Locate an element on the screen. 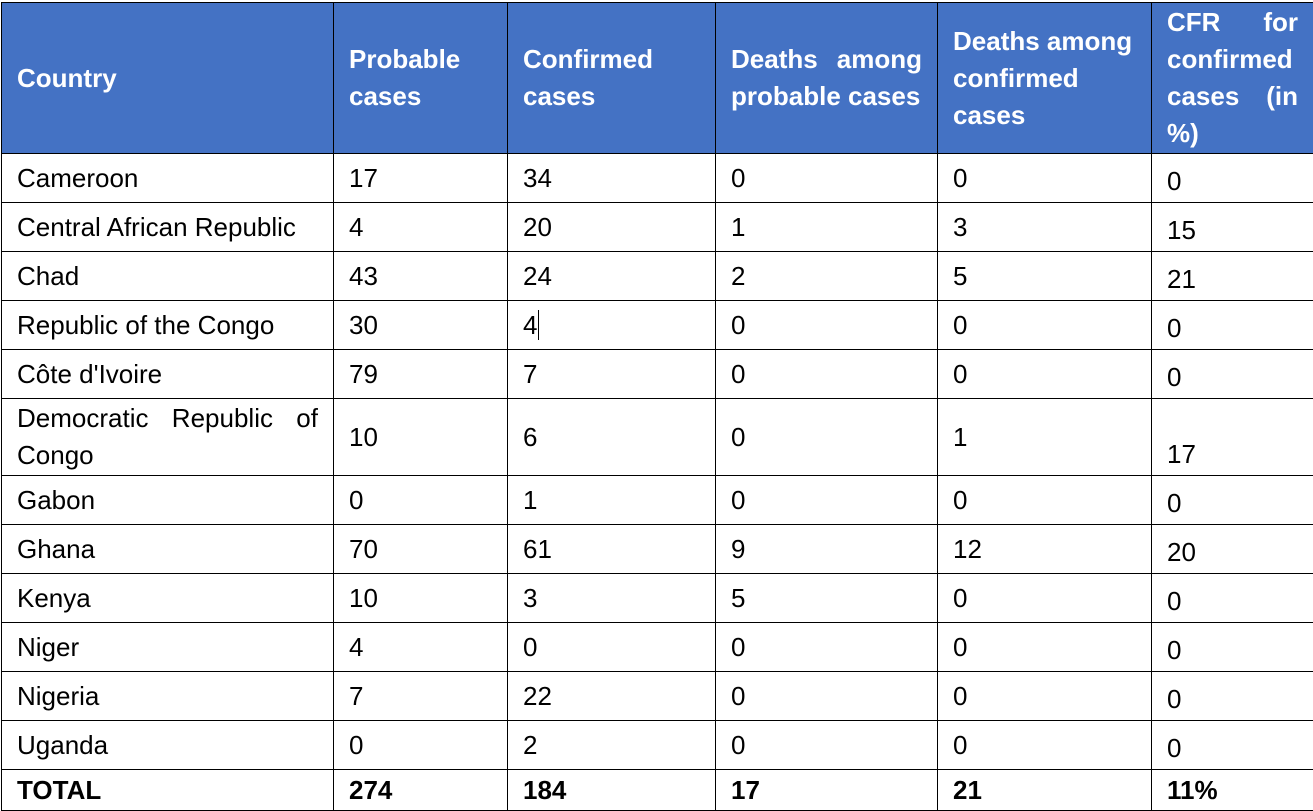  cell-confirmed: 6 is located at coordinates (612, 437).